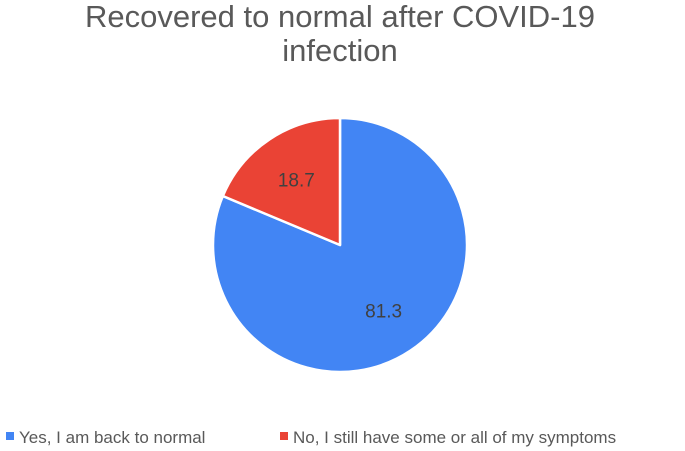 The width and height of the screenshot is (685, 451). I want to click on data-label-no: 18.7, so click(296, 180).